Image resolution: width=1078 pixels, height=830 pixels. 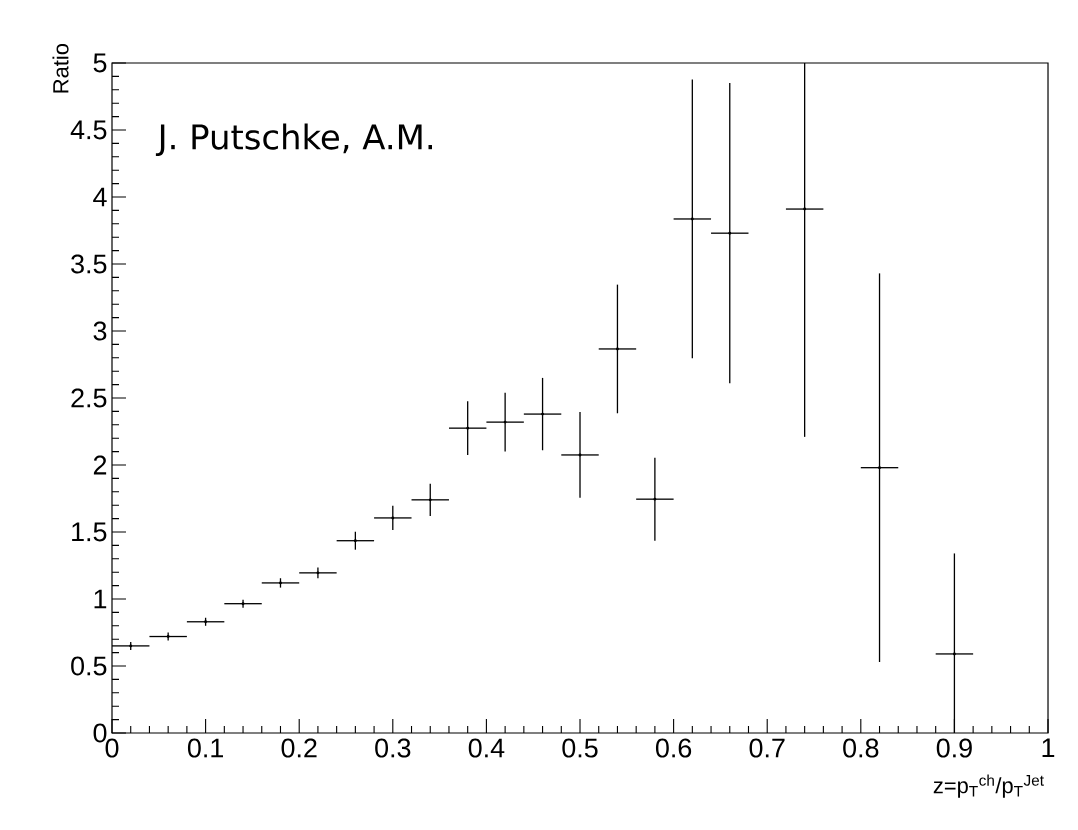 I want to click on y-tick-label: 5, so click(x=100, y=63).